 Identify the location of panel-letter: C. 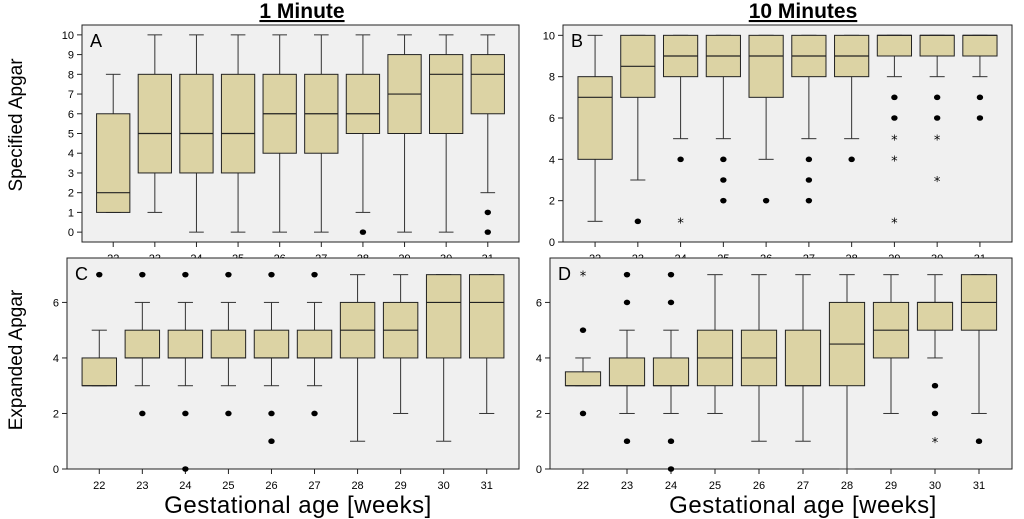
(81, 274).